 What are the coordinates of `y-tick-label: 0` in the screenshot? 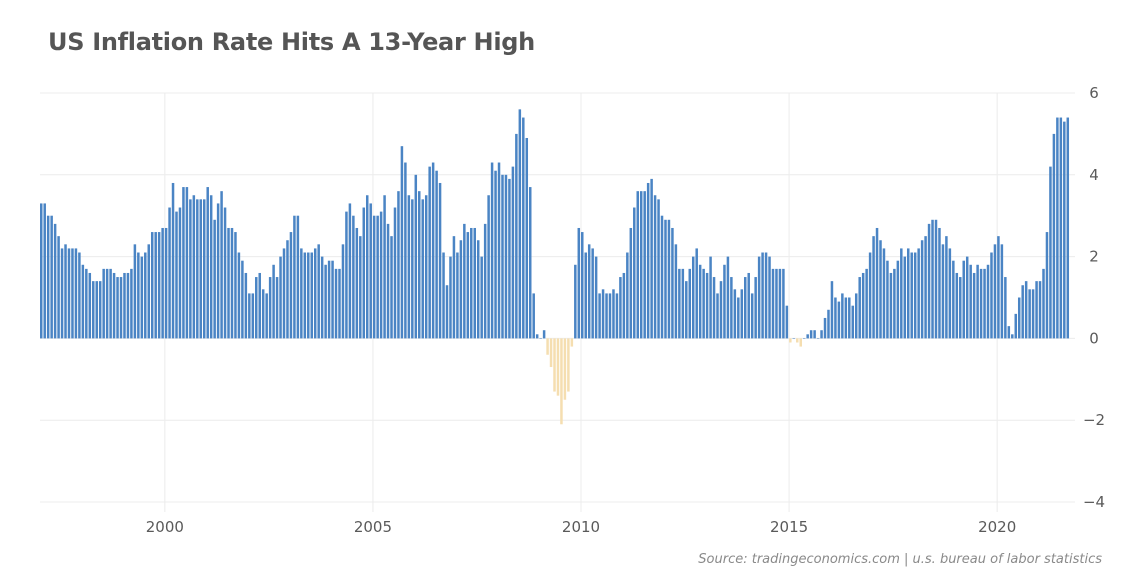 It's located at (1094, 338).